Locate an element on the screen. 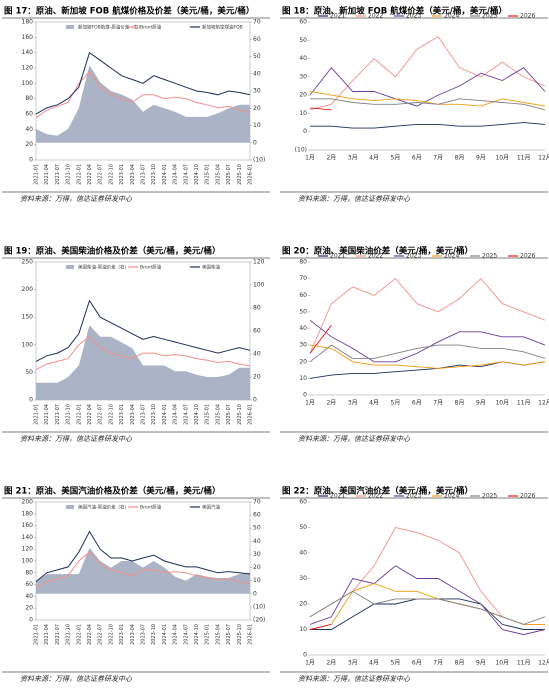 This screenshot has height=690, width=549. x-tick-label: 2021-04 is located at coordinates (47, 634).